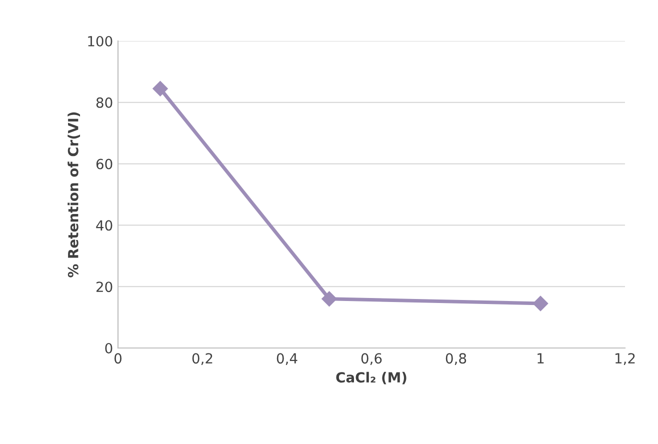  What do you see at coordinates (202, 359) in the screenshot?
I see `x-tick-label: 0,2` at bounding box center [202, 359].